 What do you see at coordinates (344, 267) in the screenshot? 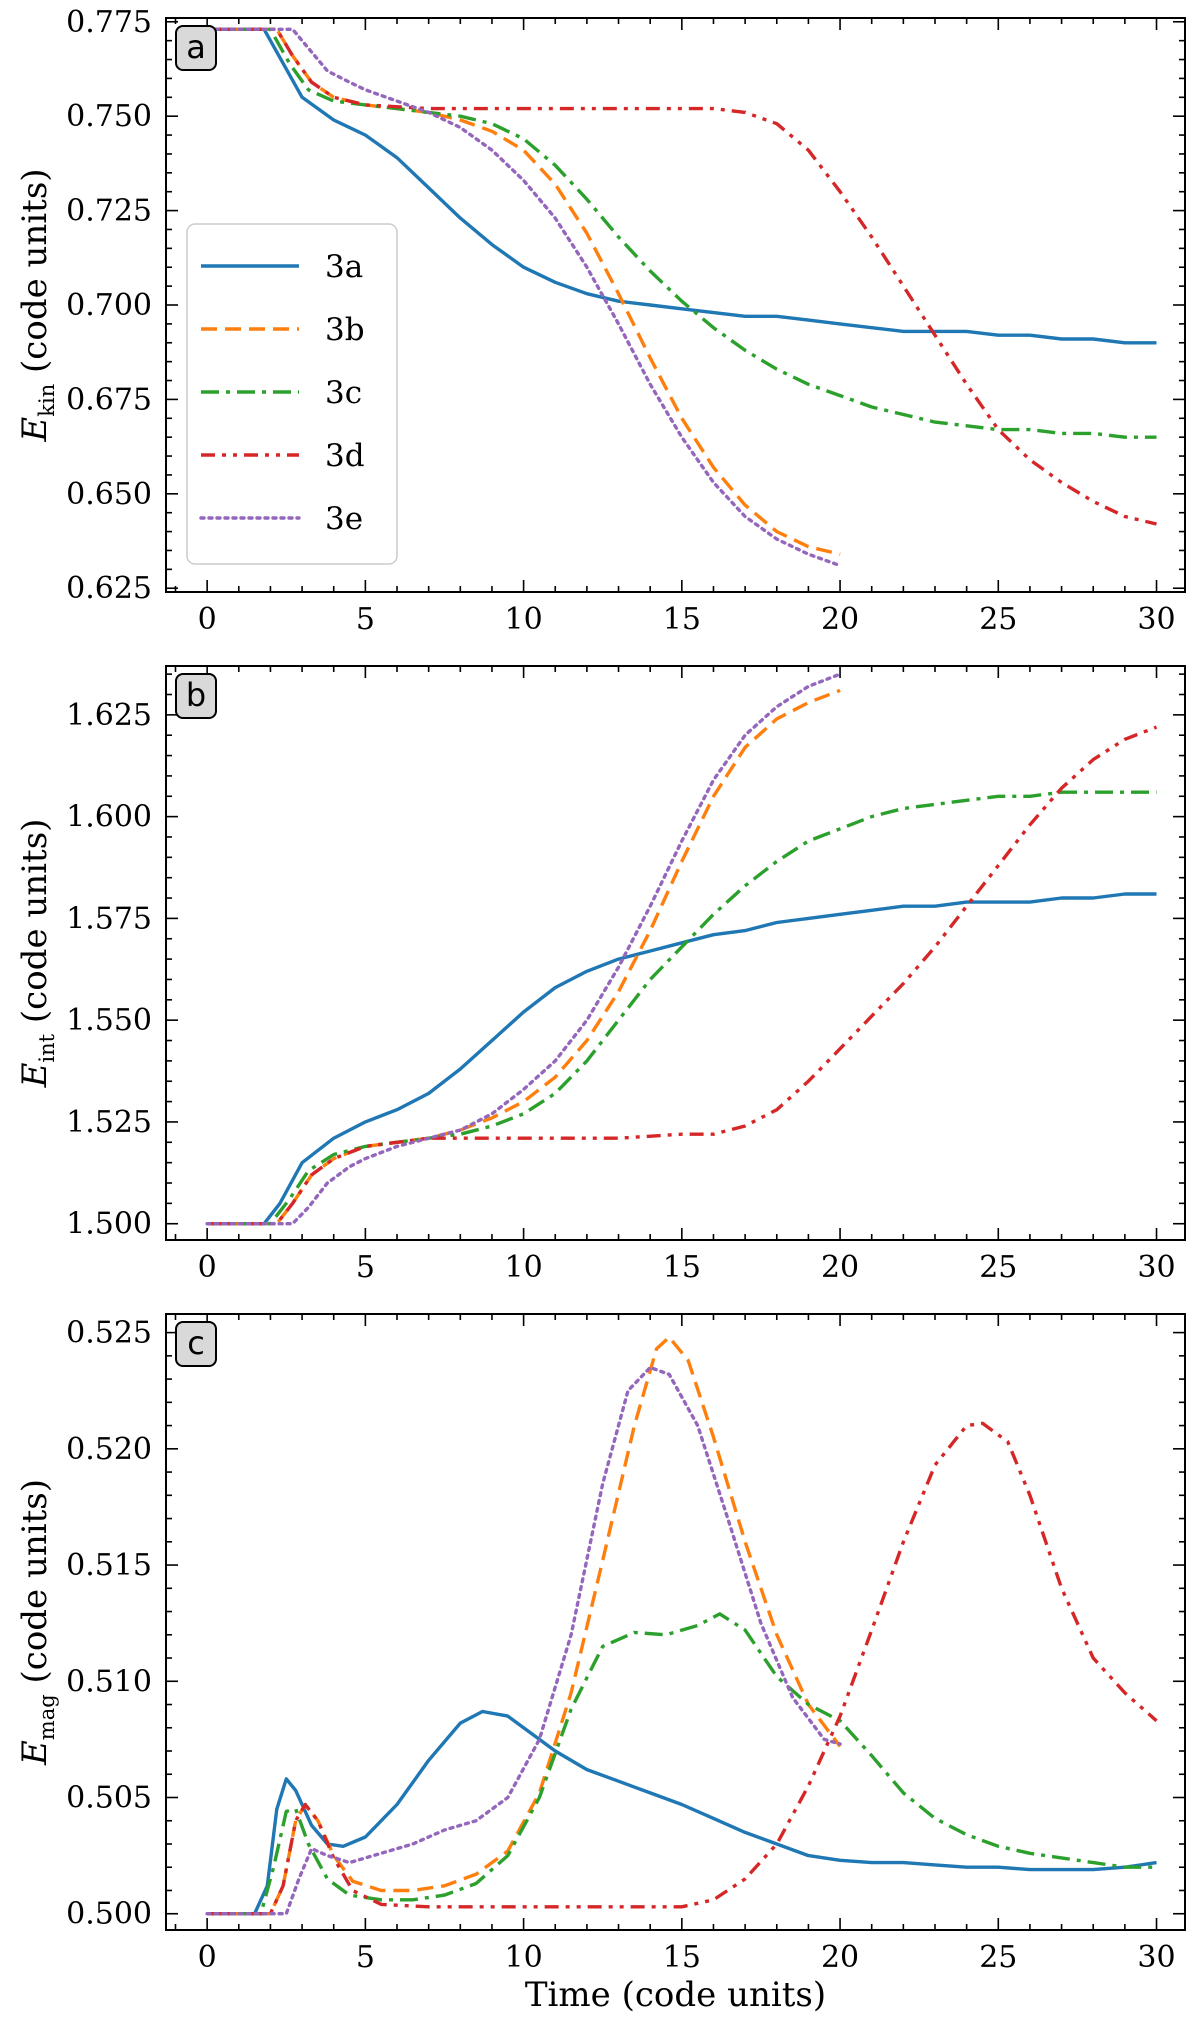
I see `legend-label: 3a` at bounding box center [344, 267].